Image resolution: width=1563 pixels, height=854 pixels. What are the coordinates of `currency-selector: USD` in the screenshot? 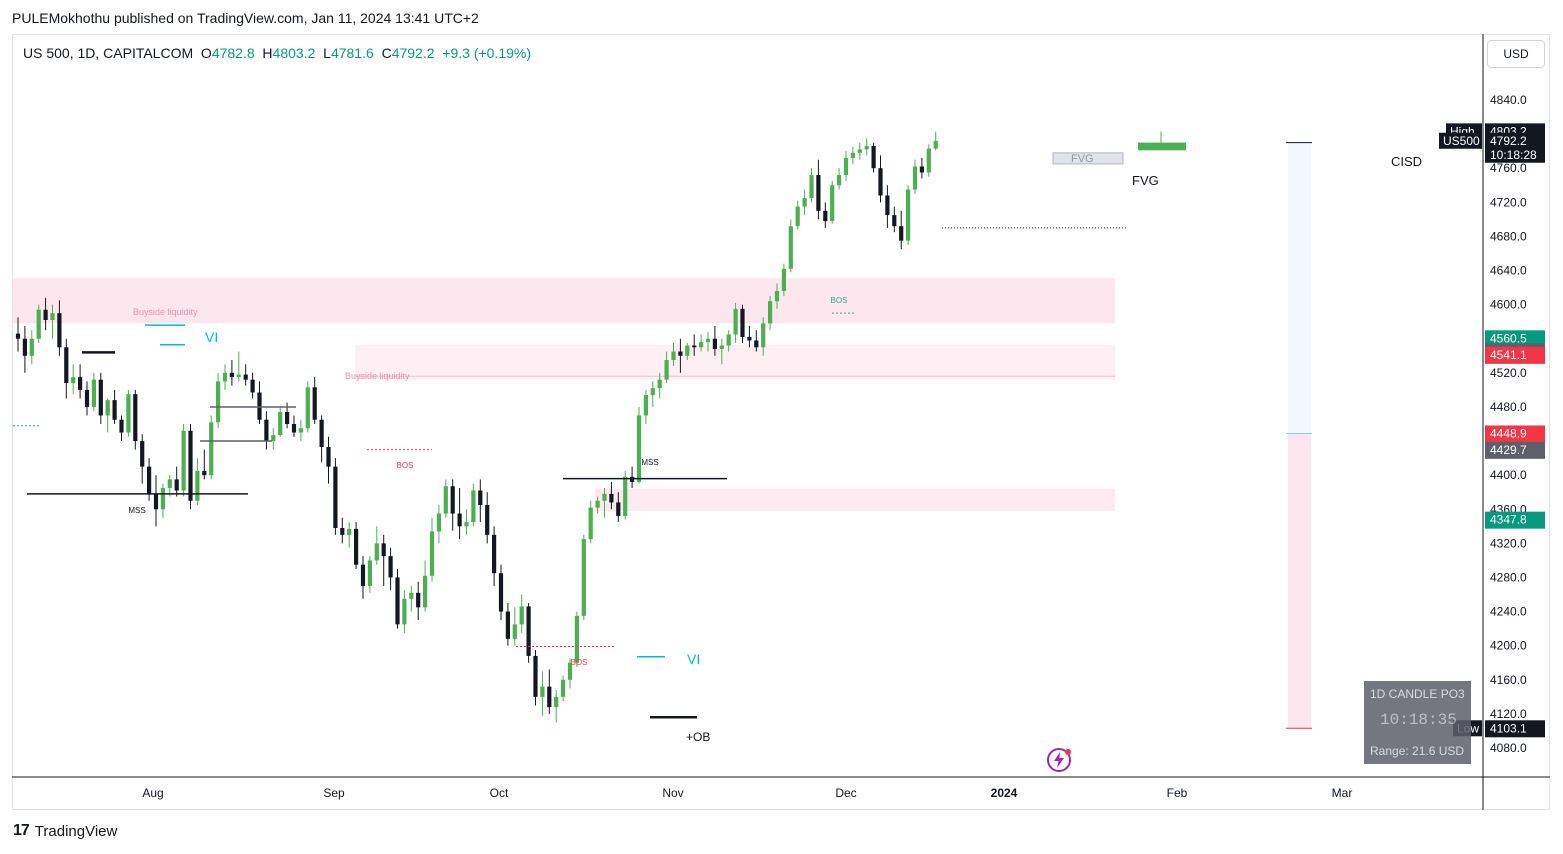 It's located at (1516, 54).